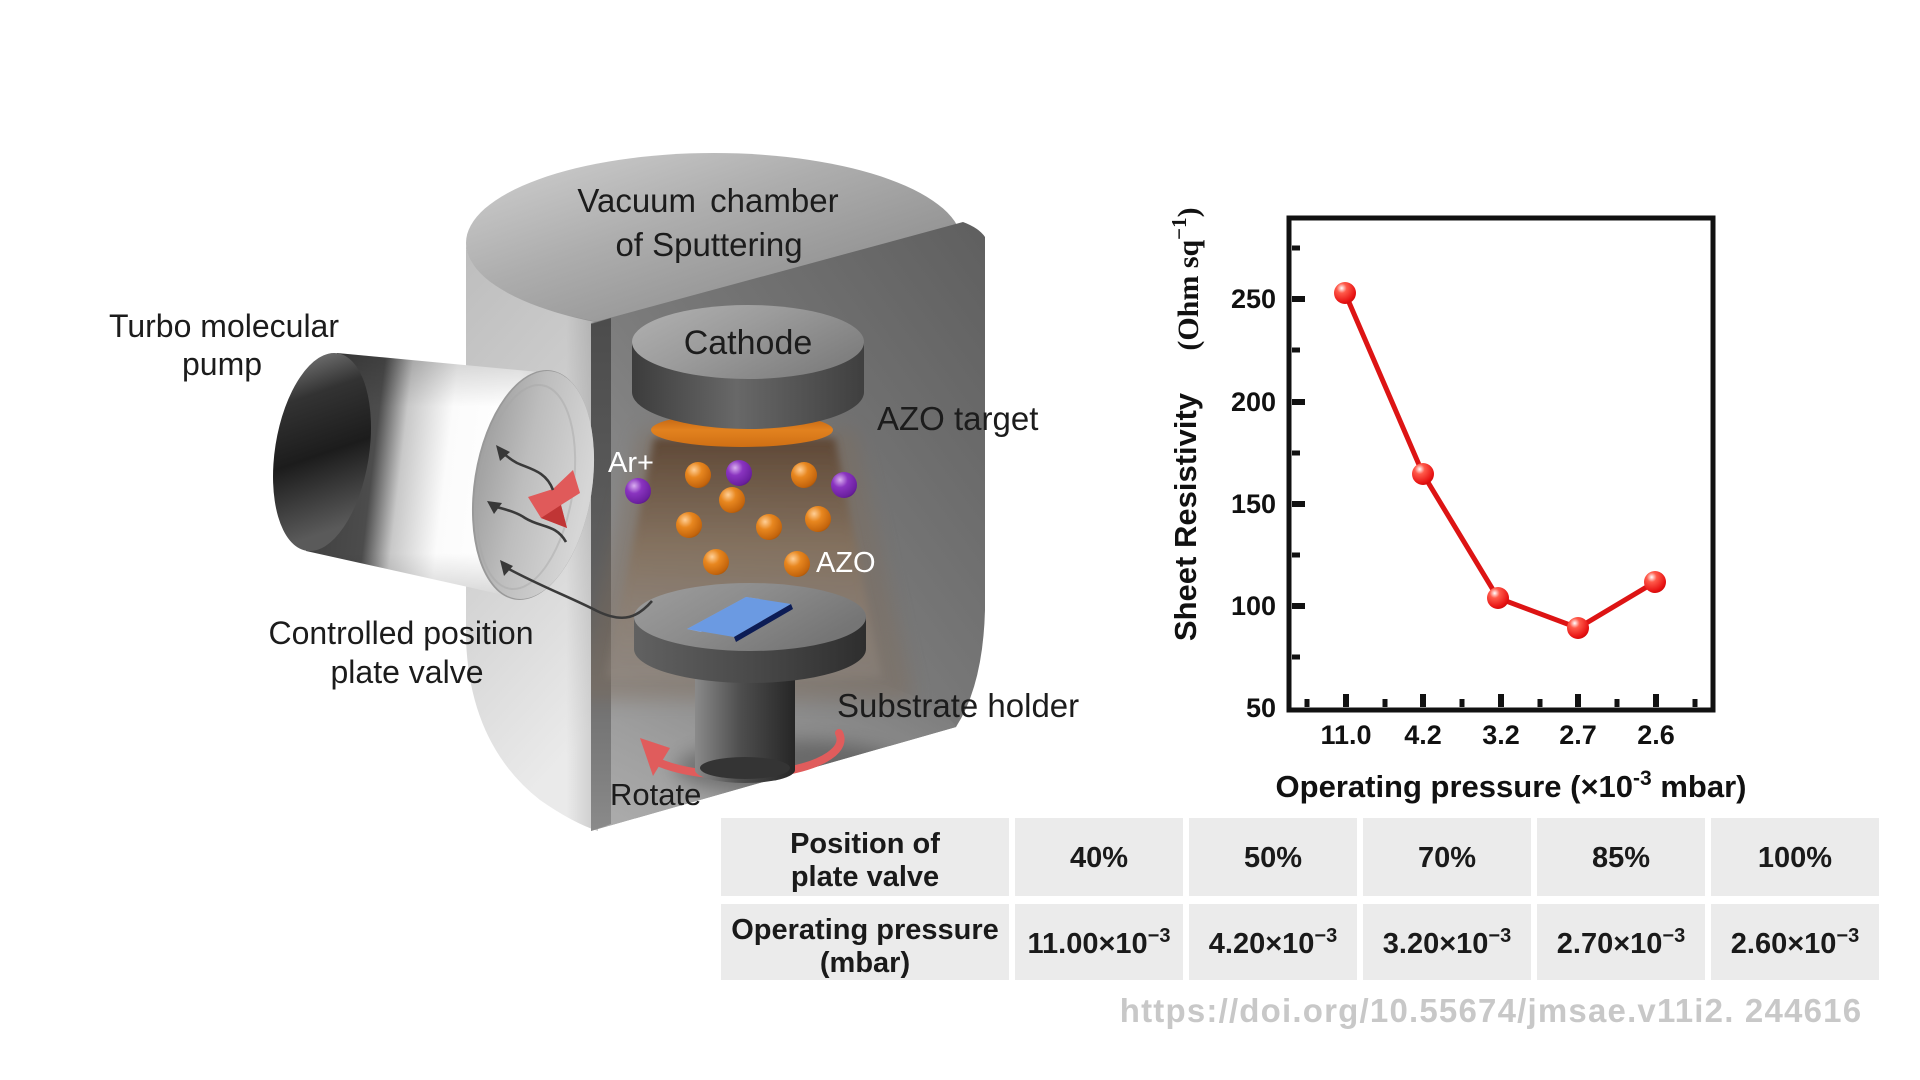 This screenshot has width=1920, height=1080. I want to click on svg-text: 50%, so click(1273, 858).